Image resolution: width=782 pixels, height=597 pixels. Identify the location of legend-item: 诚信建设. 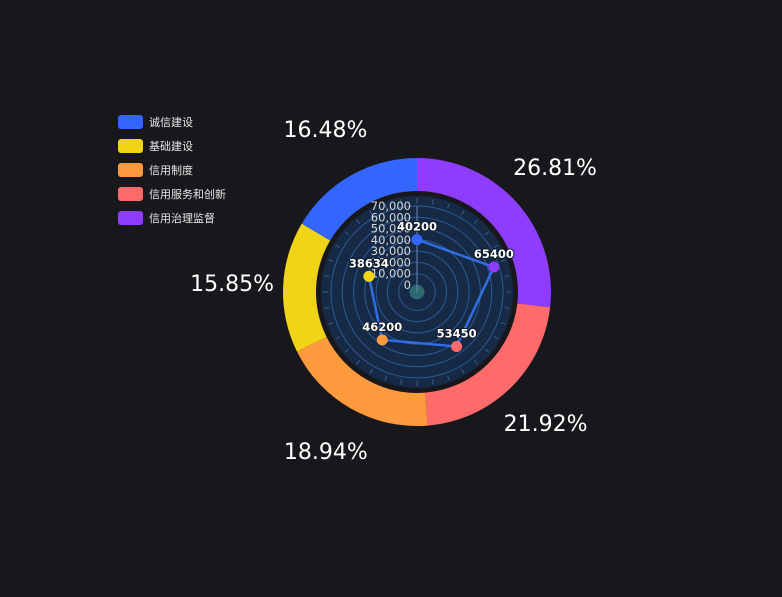
(172, 122).